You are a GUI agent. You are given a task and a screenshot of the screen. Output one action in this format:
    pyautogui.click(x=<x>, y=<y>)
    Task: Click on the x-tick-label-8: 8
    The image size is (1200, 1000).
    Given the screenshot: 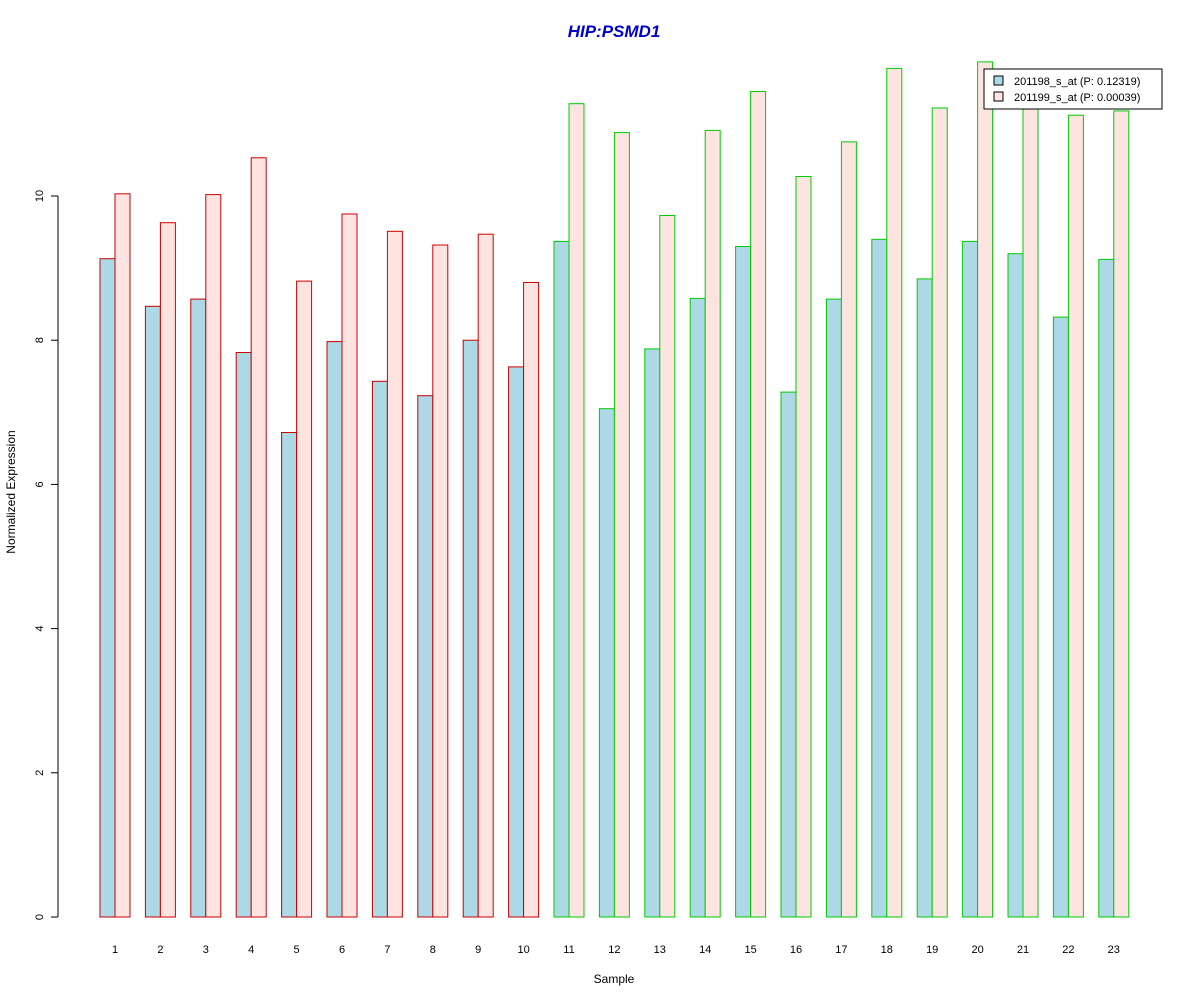 What is the action you would take?
    pyautogui.click(x=433, y=950)
    